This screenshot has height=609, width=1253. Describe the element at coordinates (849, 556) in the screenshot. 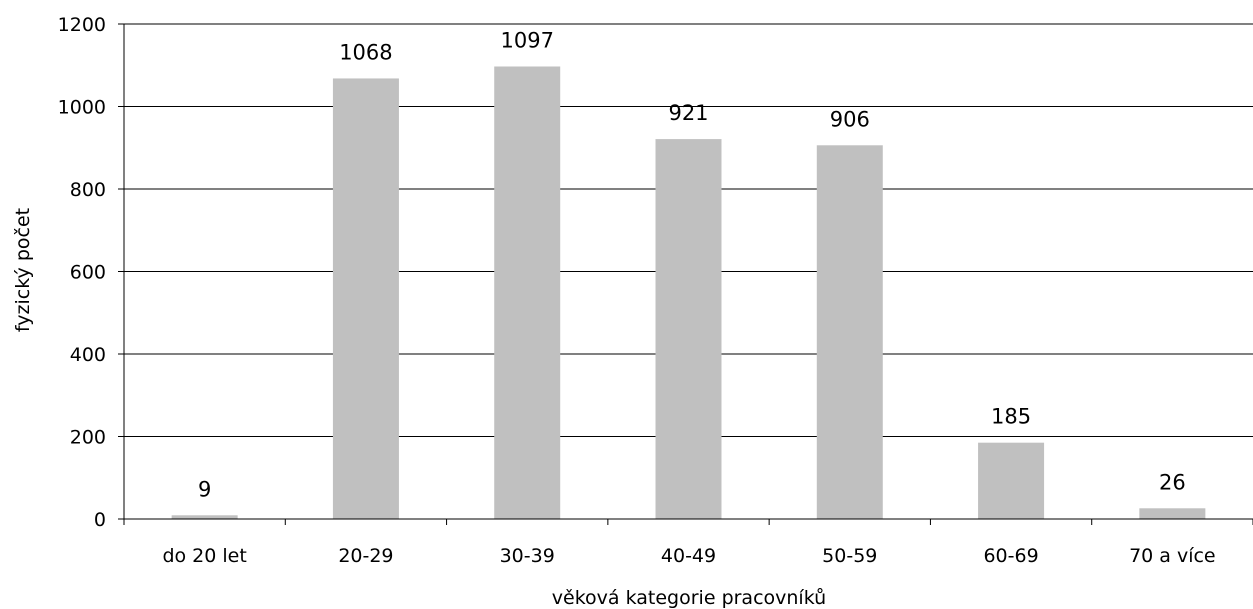

I see `x-tick-label: 50-59` at that location.